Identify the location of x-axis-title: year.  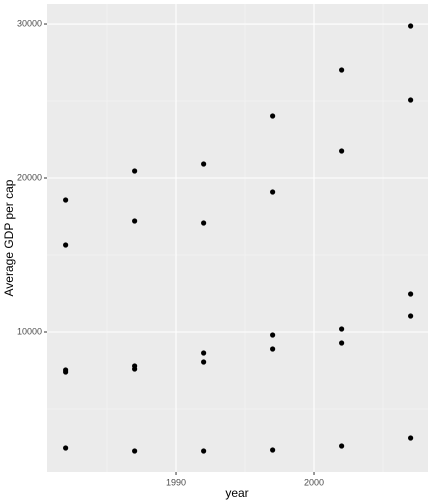
(236, 493).